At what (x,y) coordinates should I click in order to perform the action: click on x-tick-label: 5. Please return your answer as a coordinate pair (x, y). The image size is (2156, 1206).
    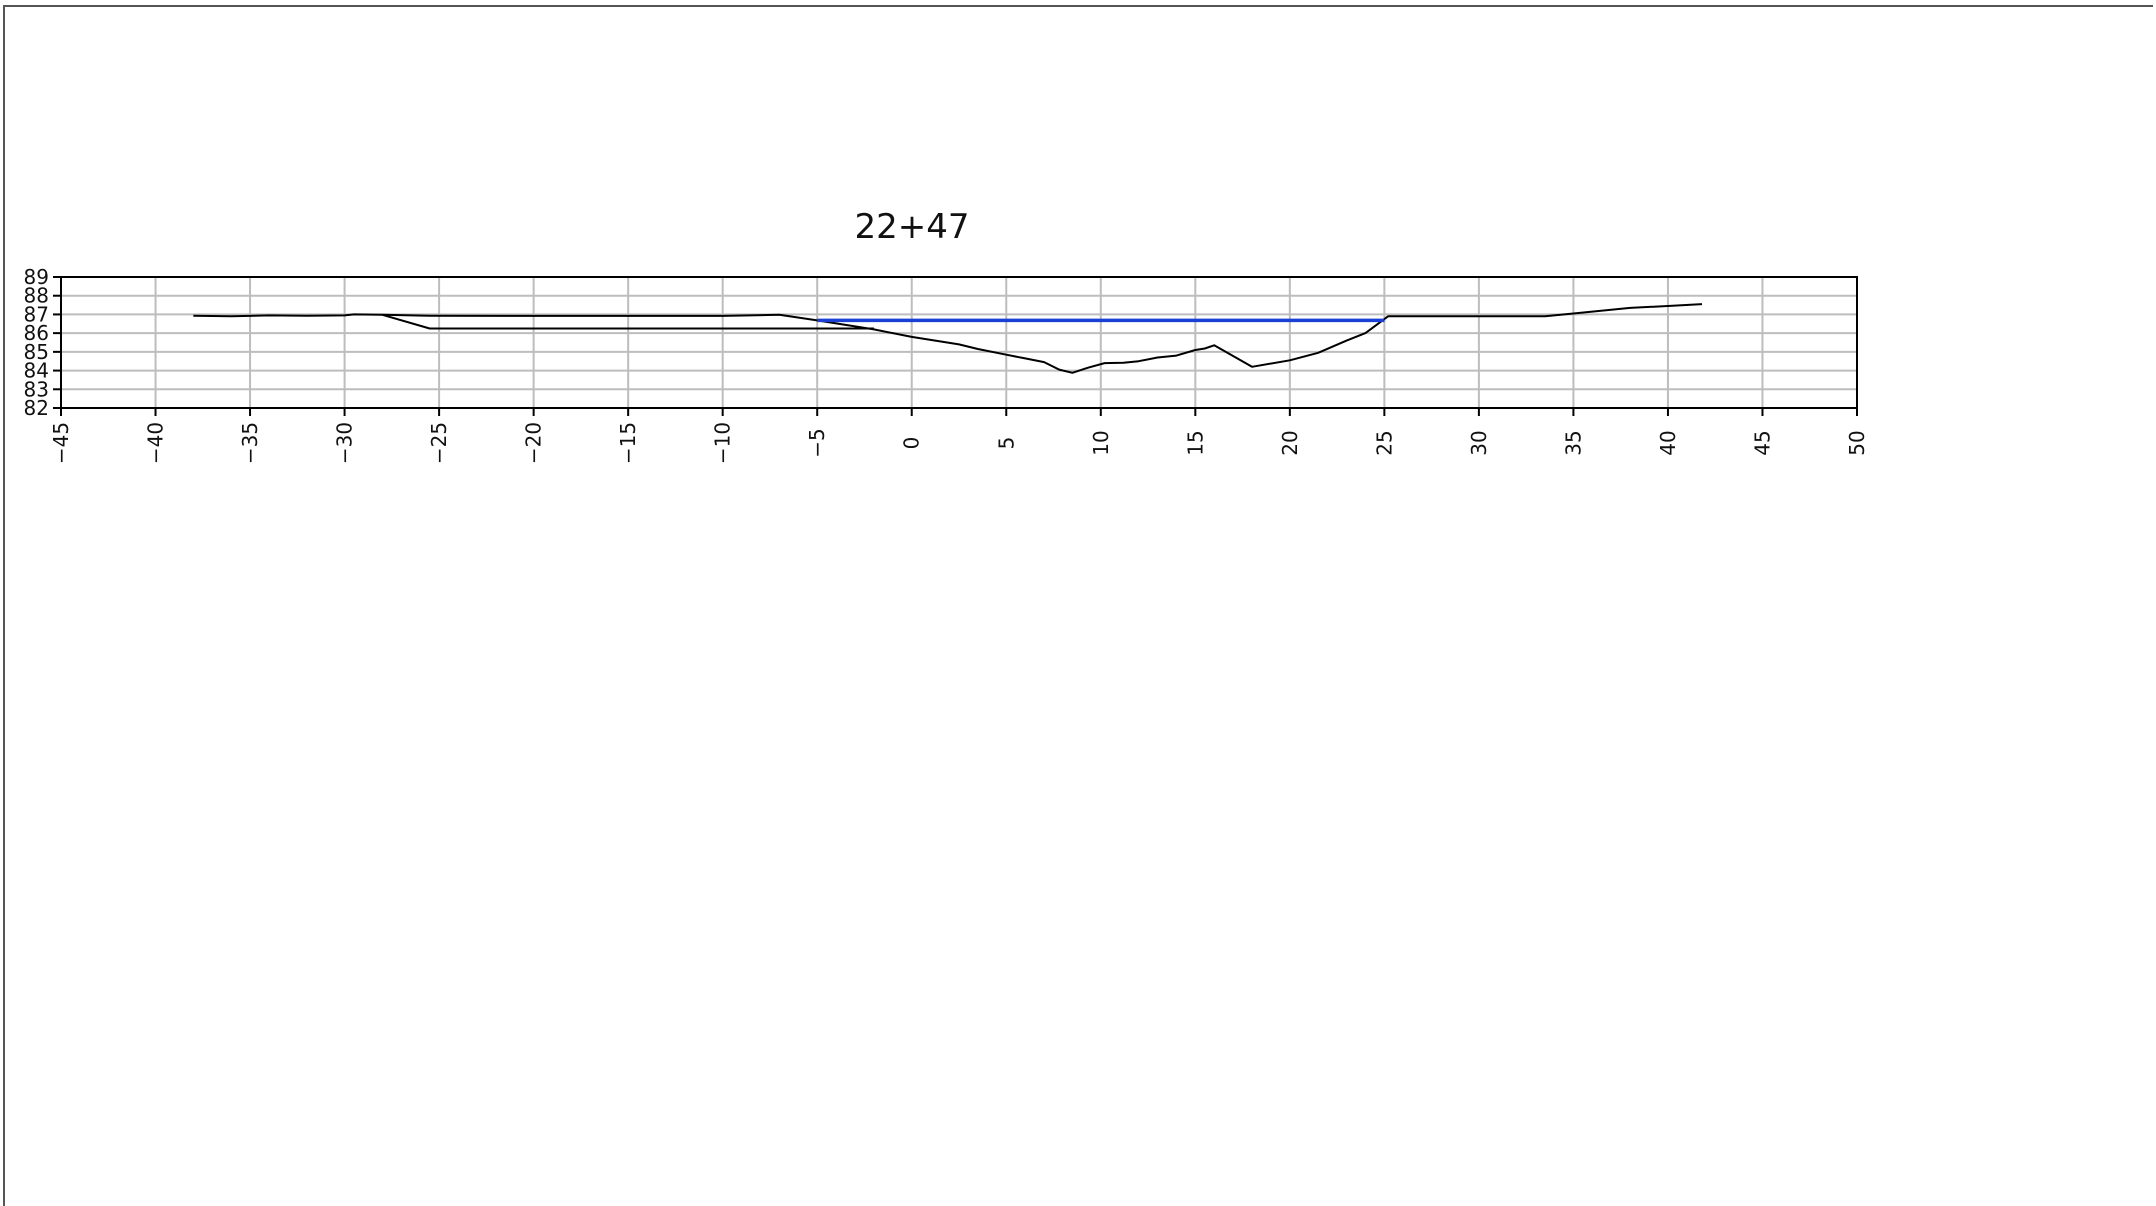
    Looking at the image, I should click on (1006, 443).